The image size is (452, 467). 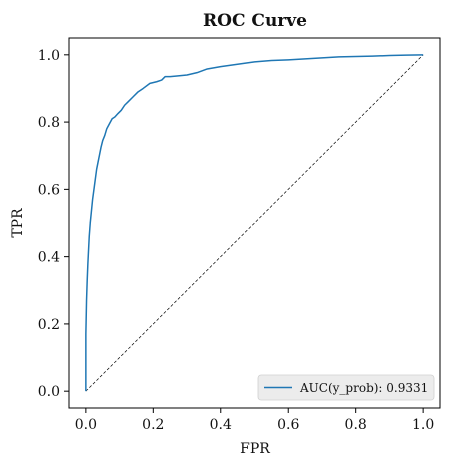 What do you see at coordinates (153, 425) in the screenshot?
I see `x-tick-label: 0.2` at bounding box center [153, 425].